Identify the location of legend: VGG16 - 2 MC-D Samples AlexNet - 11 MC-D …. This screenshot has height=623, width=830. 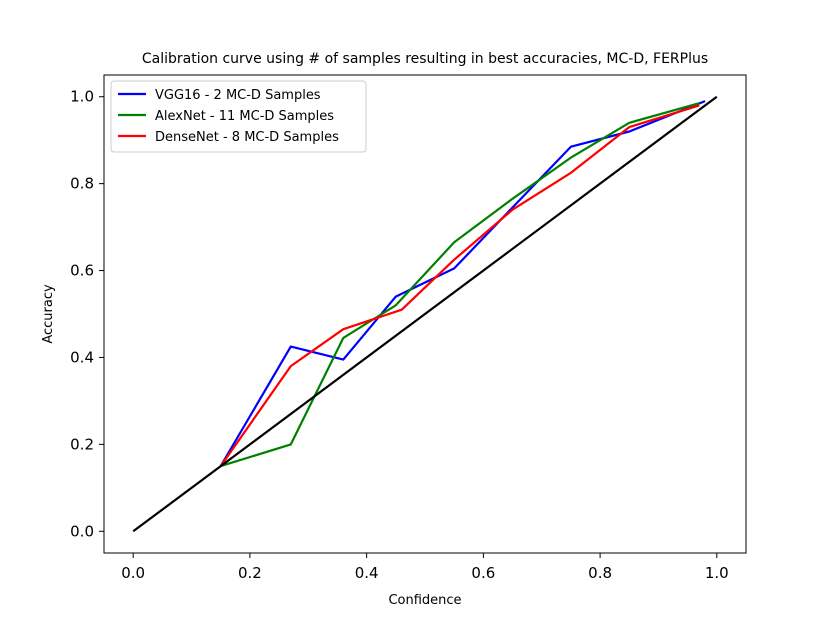
(238, 116).